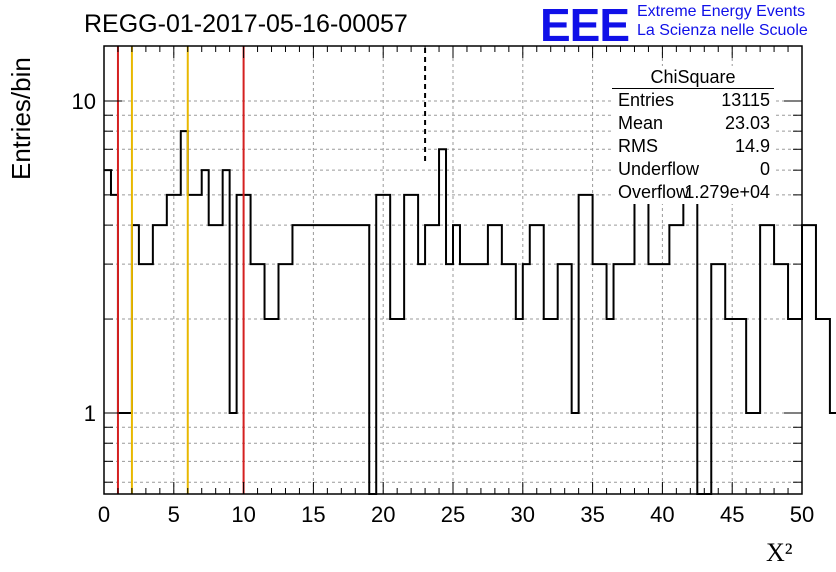  I want to click on stats-row-underflow: Underflow 0, so click(693, 169).